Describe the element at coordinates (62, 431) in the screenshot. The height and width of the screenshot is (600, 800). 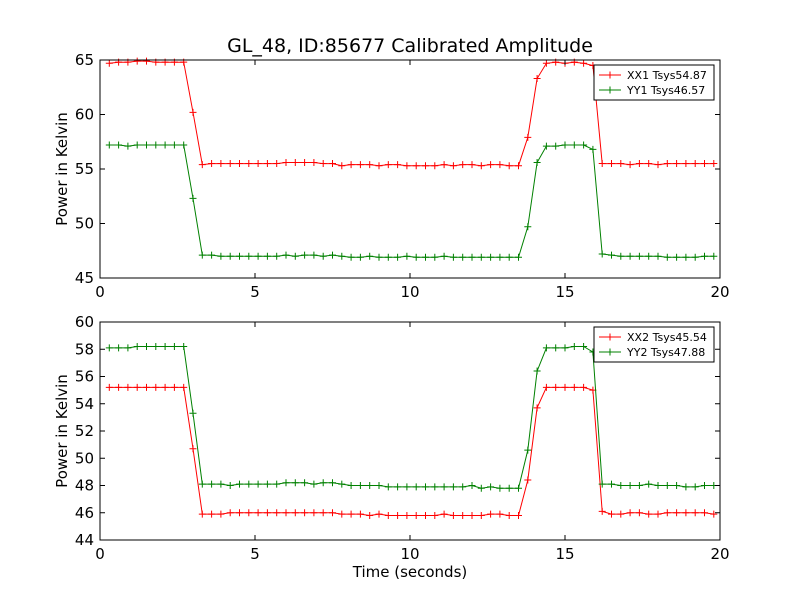
I see `y-axis-label: Power in Kelvin` at that location.